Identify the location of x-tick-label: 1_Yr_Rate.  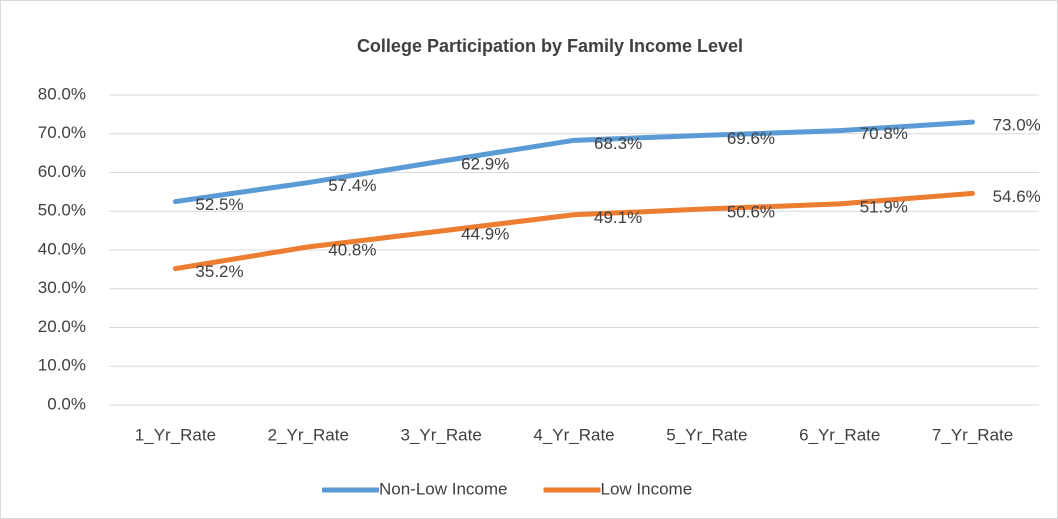
(175, 434).